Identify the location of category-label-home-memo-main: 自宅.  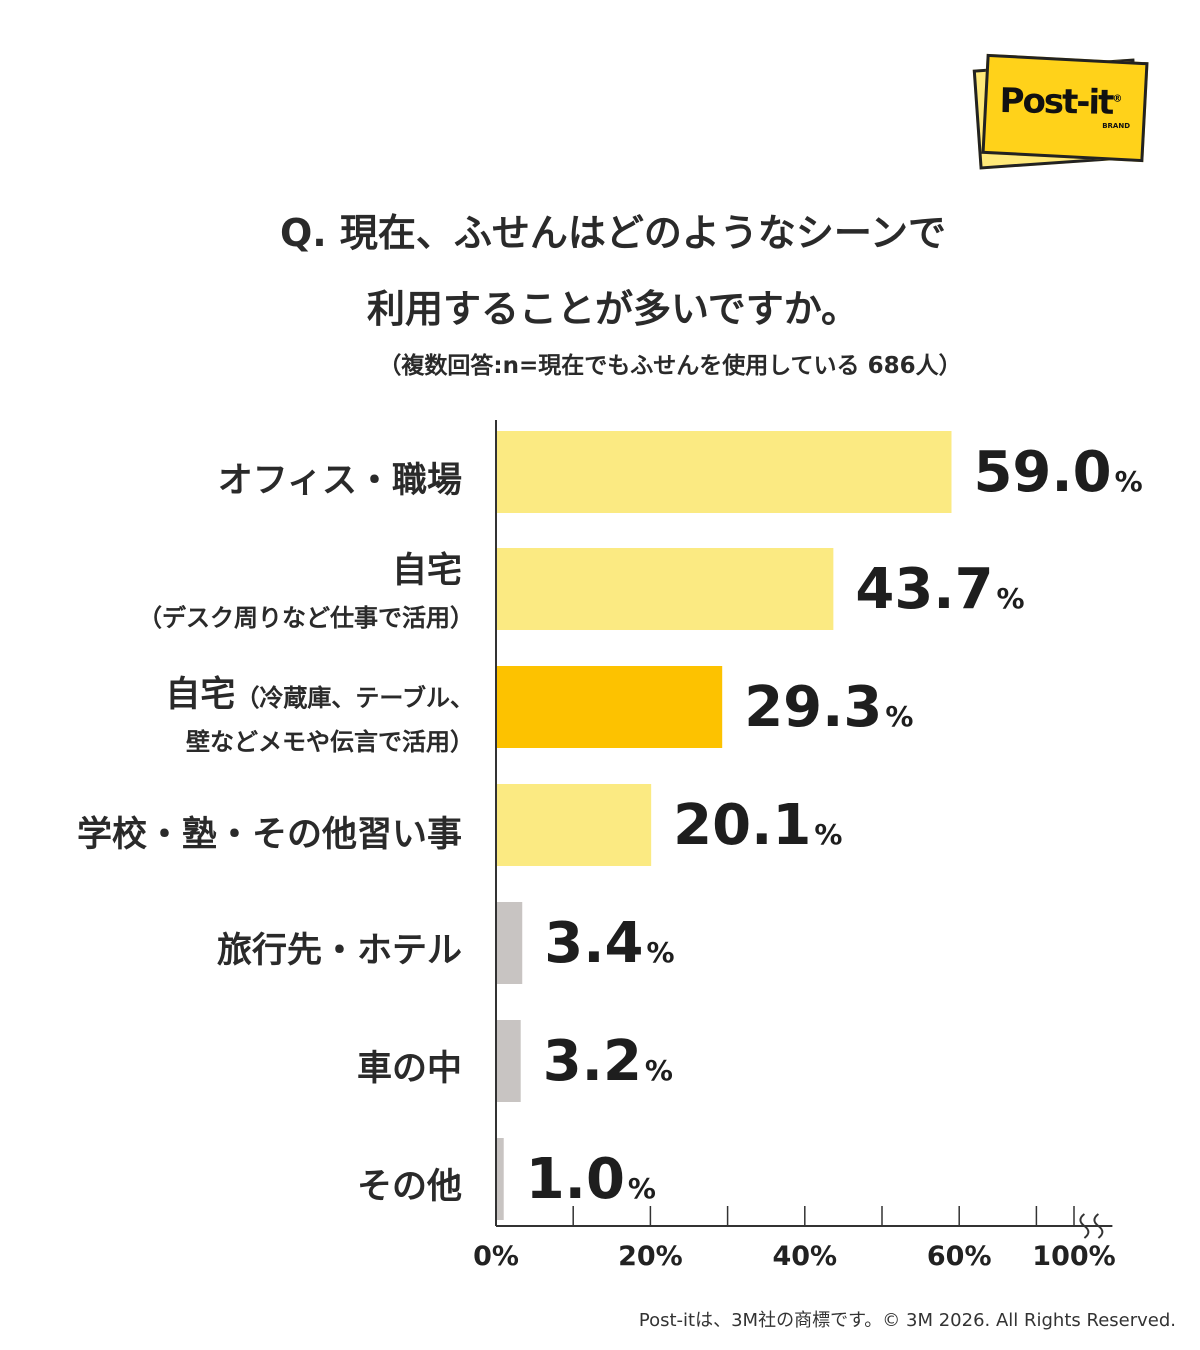
(200, 695).